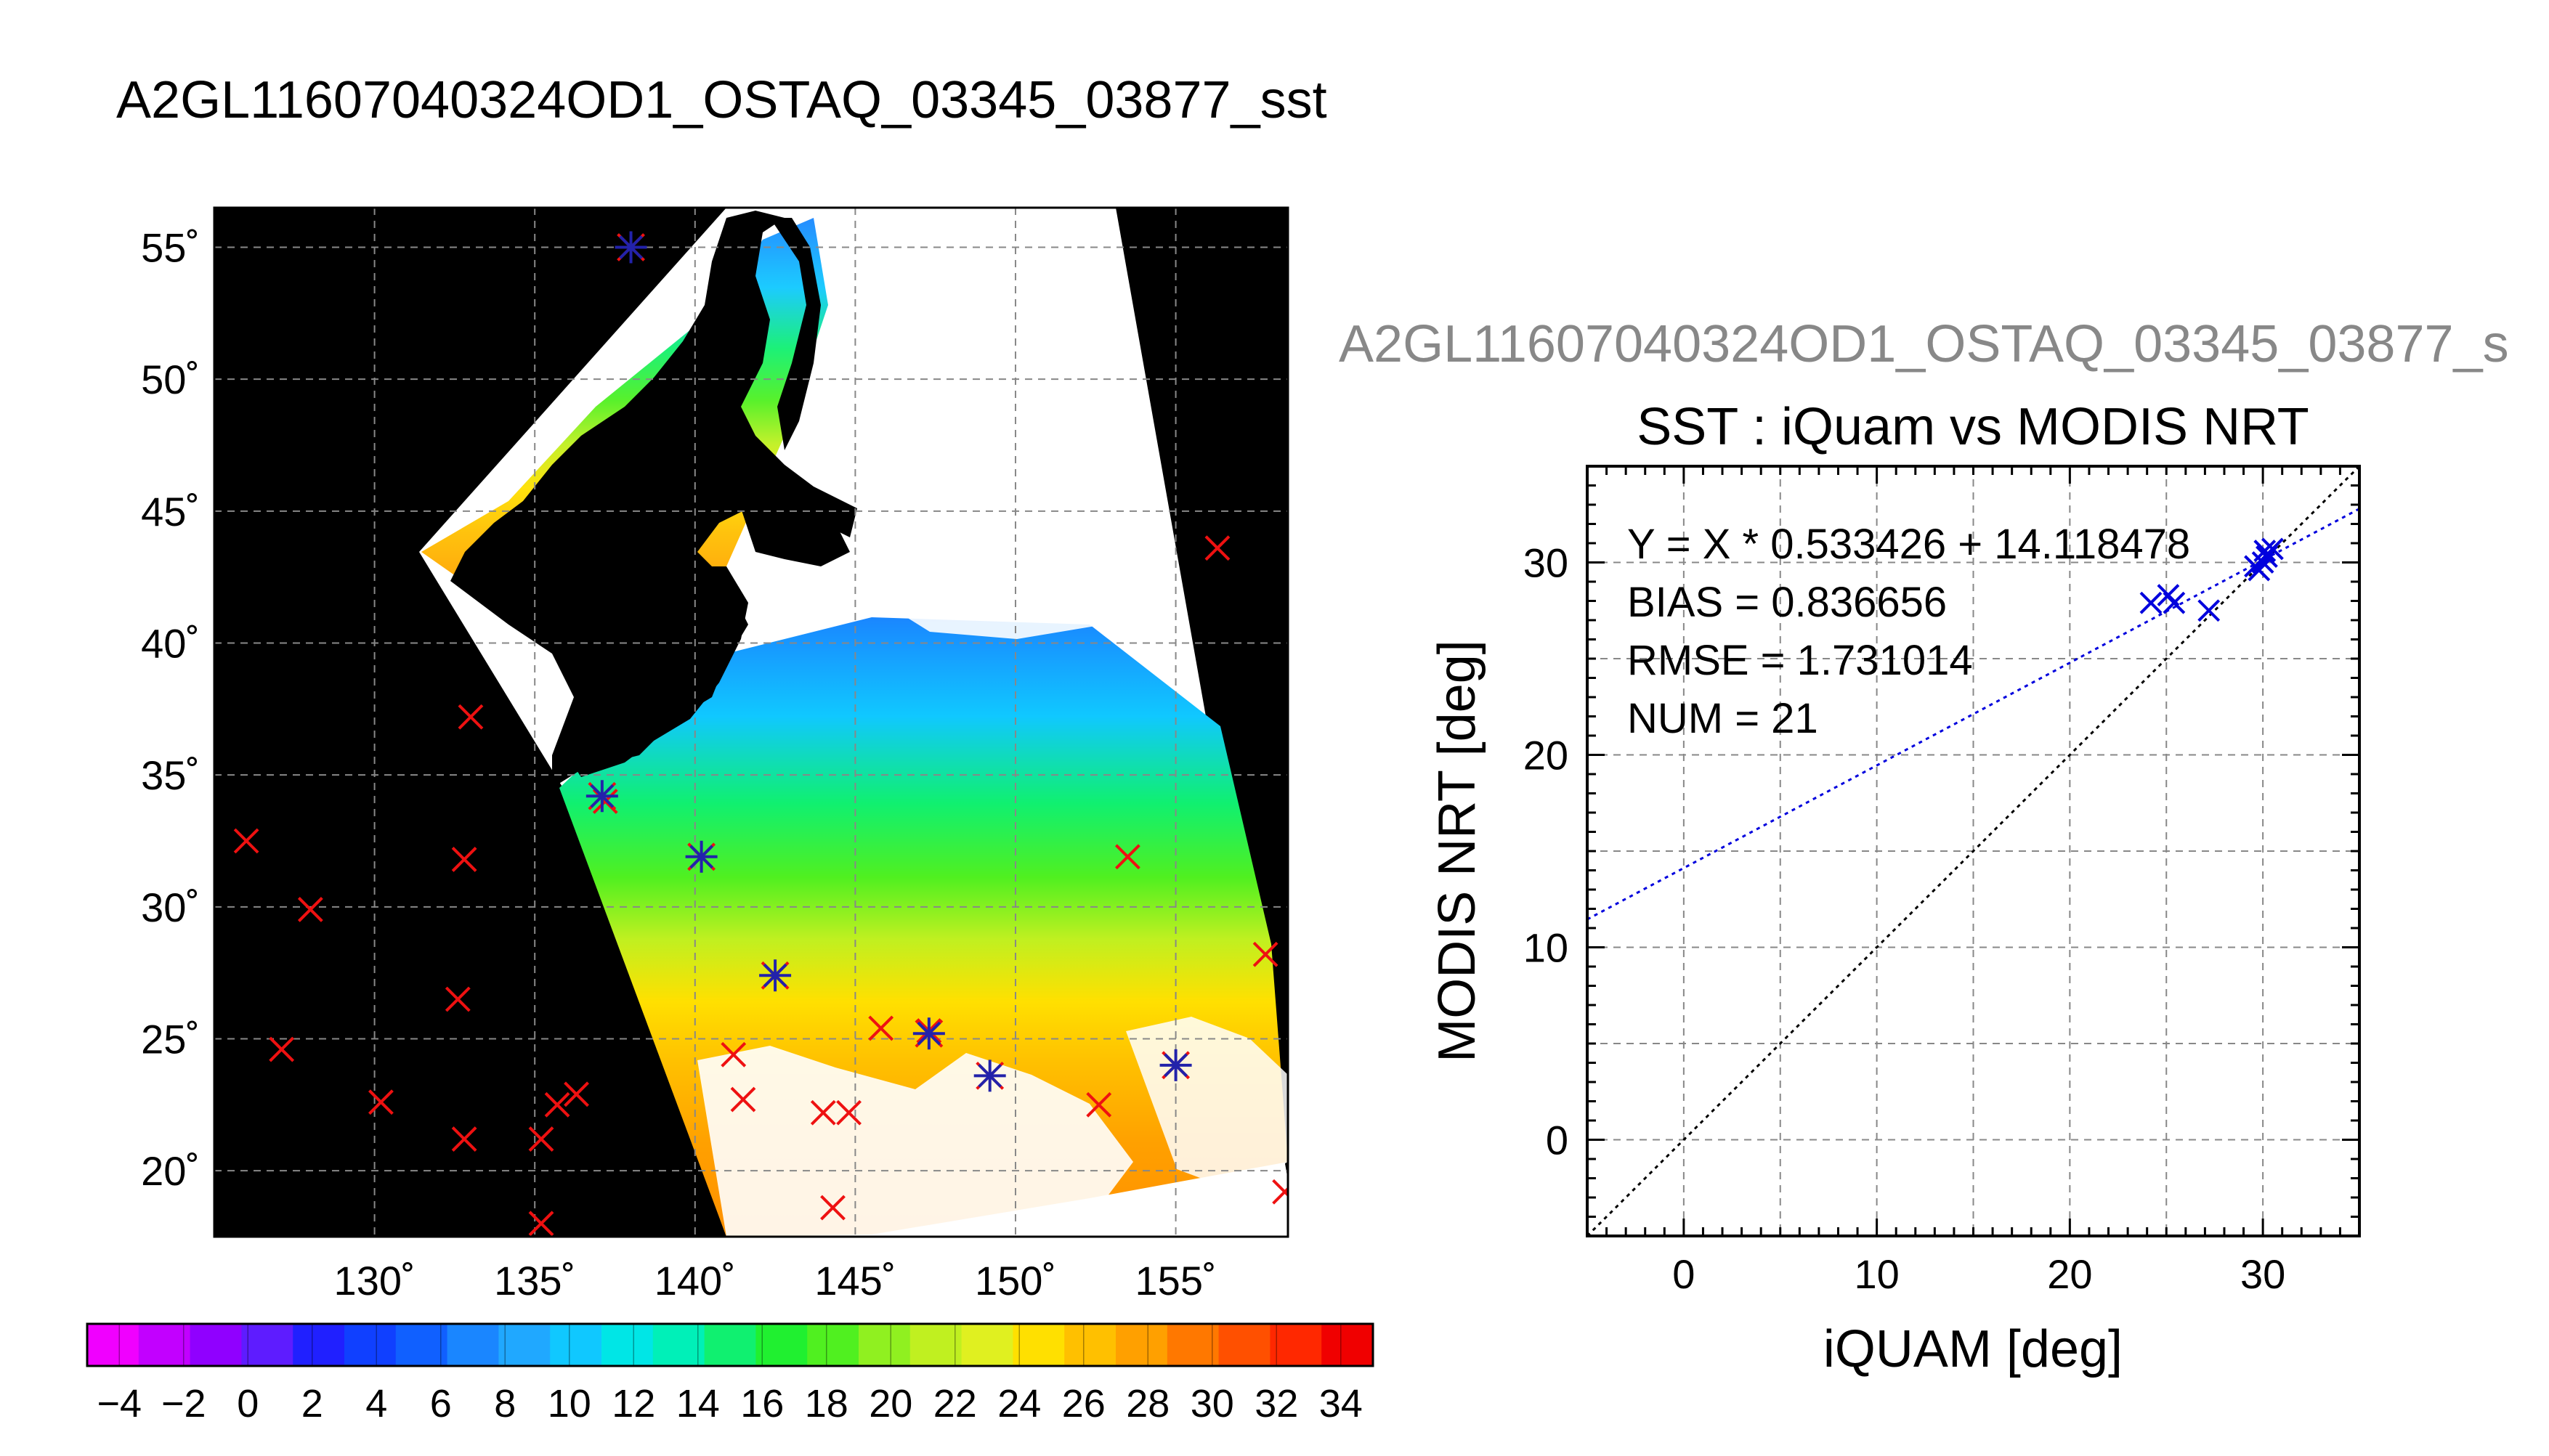 This screenshot has width=2549, height=1456. I want to click on colorbar-frame, so click(730, 1344).